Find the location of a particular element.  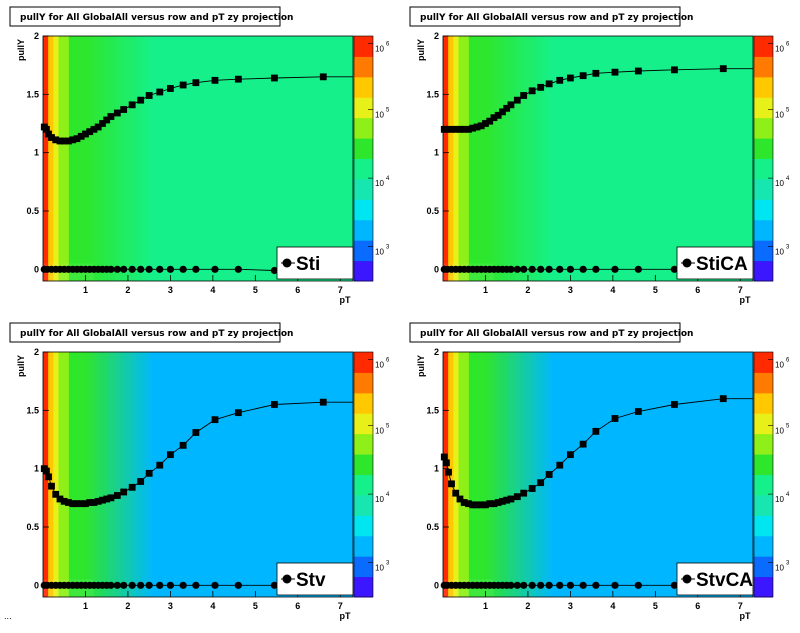

legend-marker is located at coordinates (287, 579).